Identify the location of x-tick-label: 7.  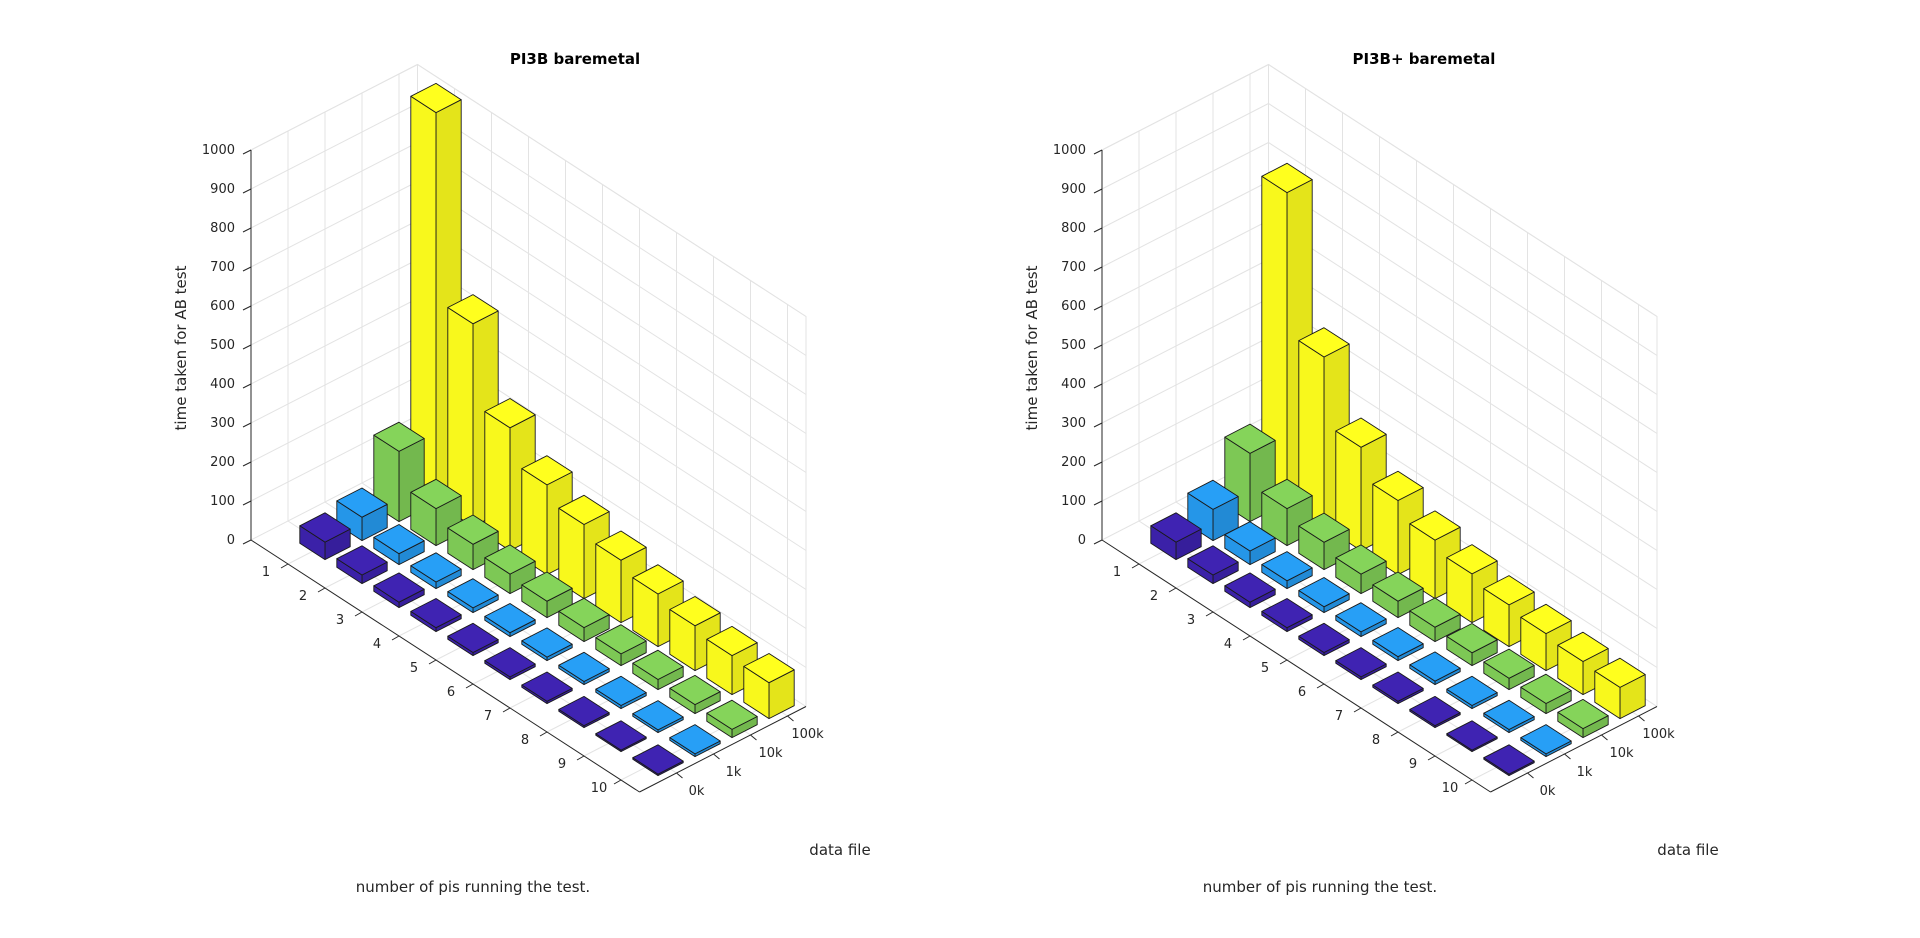
(1339, 716).